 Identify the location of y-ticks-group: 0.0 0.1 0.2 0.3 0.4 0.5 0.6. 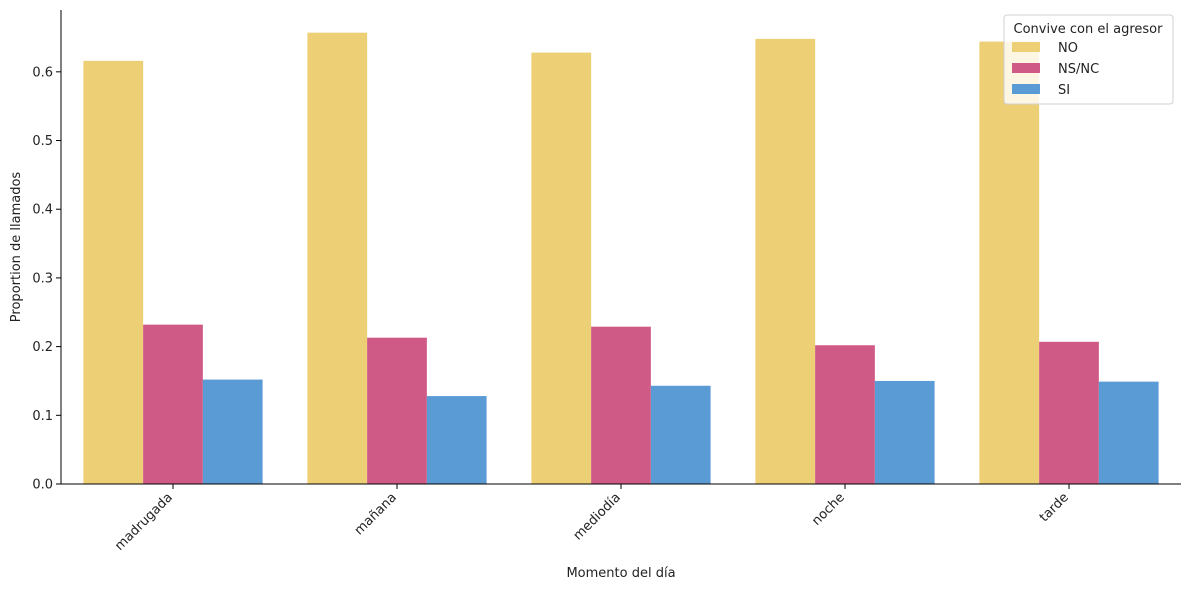
(46, 279).